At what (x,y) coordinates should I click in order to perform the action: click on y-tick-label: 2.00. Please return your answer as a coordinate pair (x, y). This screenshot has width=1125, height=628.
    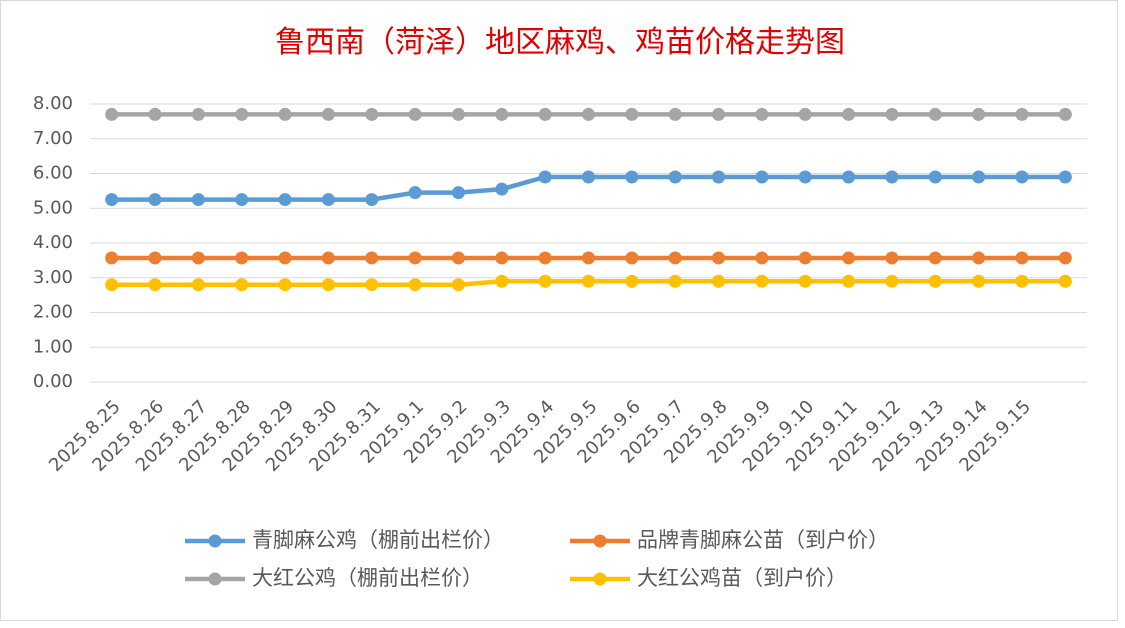
    Looking at the image, I should click on (53, 312).